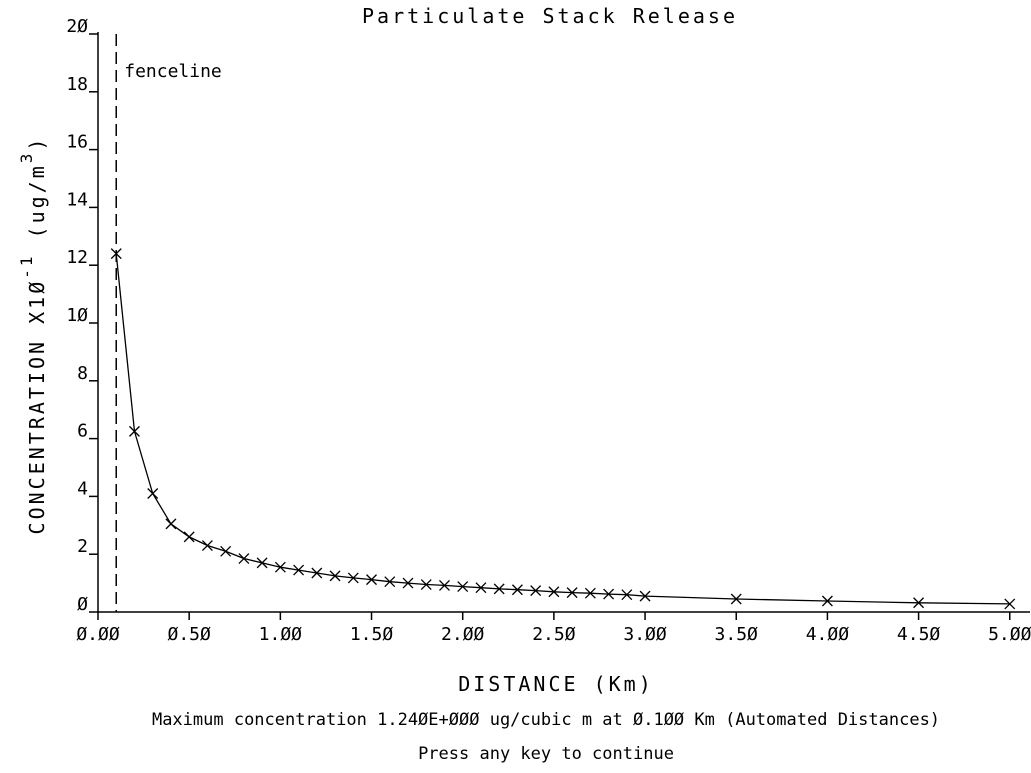  Describe the element at coordinates (556, 684) in the screenshot. I see `x-axis-title: DISTANCE (Km)` at that location.